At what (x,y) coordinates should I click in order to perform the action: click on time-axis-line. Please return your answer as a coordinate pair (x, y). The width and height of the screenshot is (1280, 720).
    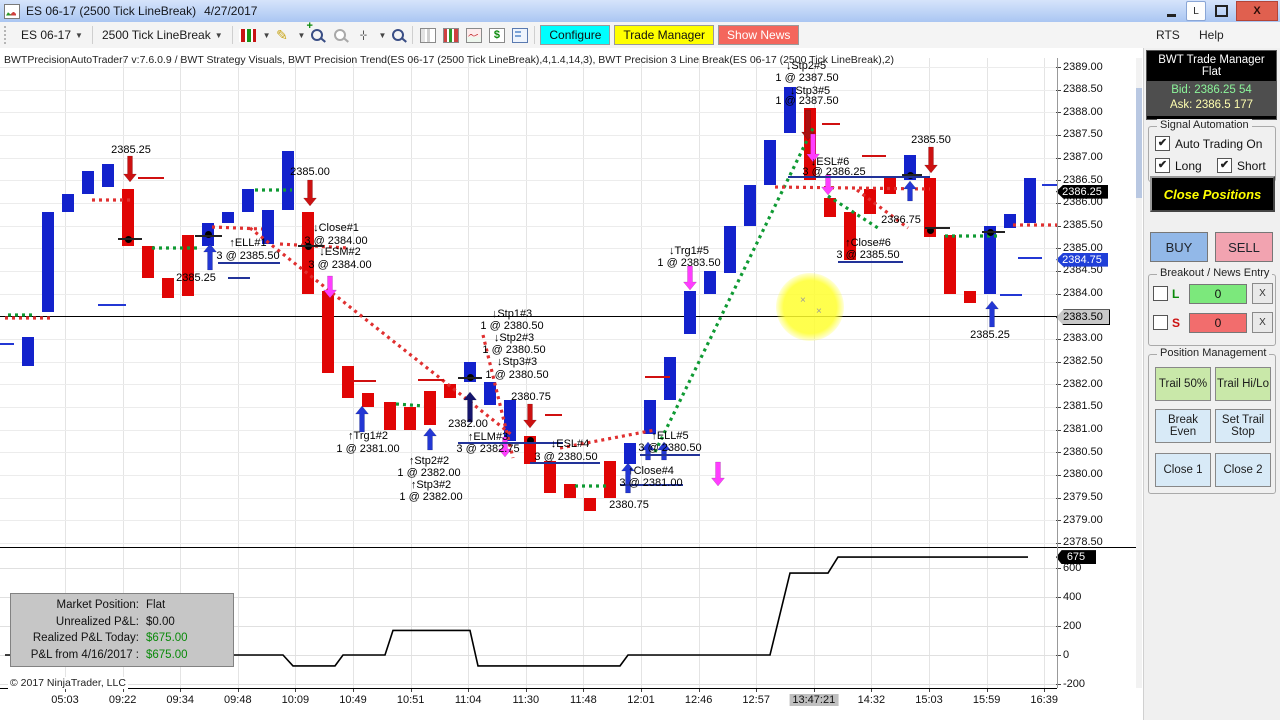
    Looking at the image, I should click on (528, 688).